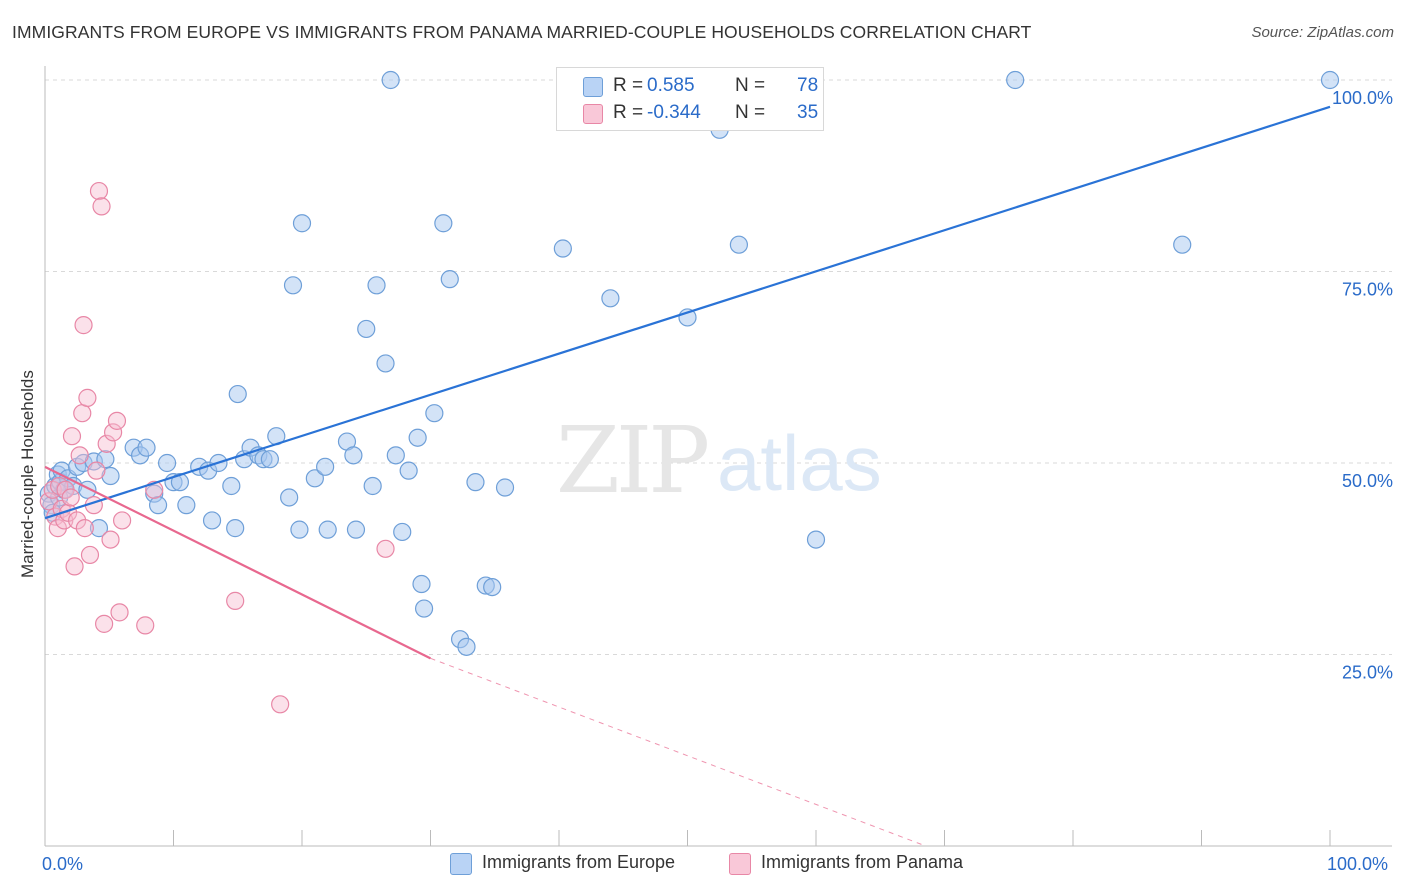 This screenshot has width=1406, height=892. Describe the element at coordinates (237, 562) in the screenshot. I see `panama-trend-line` at that location.